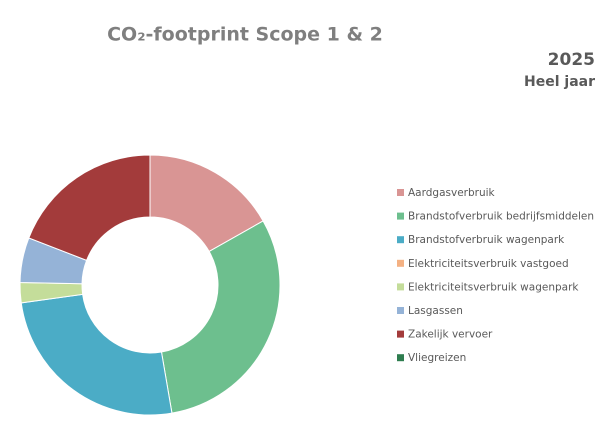 The image size is (600, 423). What do you see at coordinates (571, 60) in the screenshot?
I see `chart-subtitle: 2025` at bounding box center [571, 60].